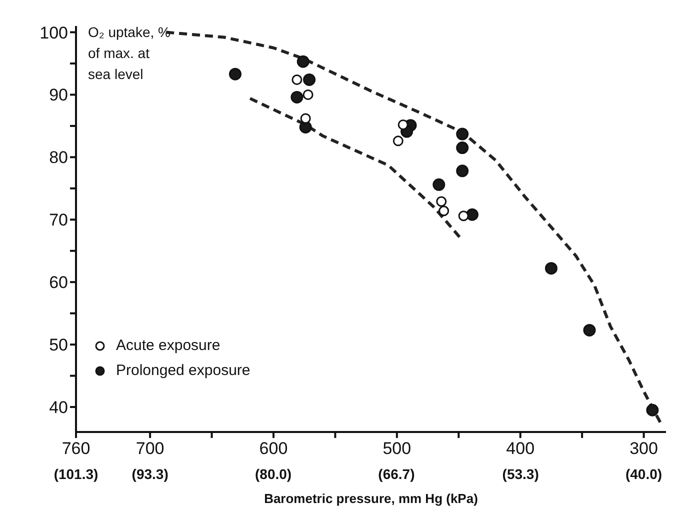 This screenshot has width=682, height=525. Describe the element at coordinates (168, 346) in the screenshot. I see `legend-label: Acute exposure` at that location.